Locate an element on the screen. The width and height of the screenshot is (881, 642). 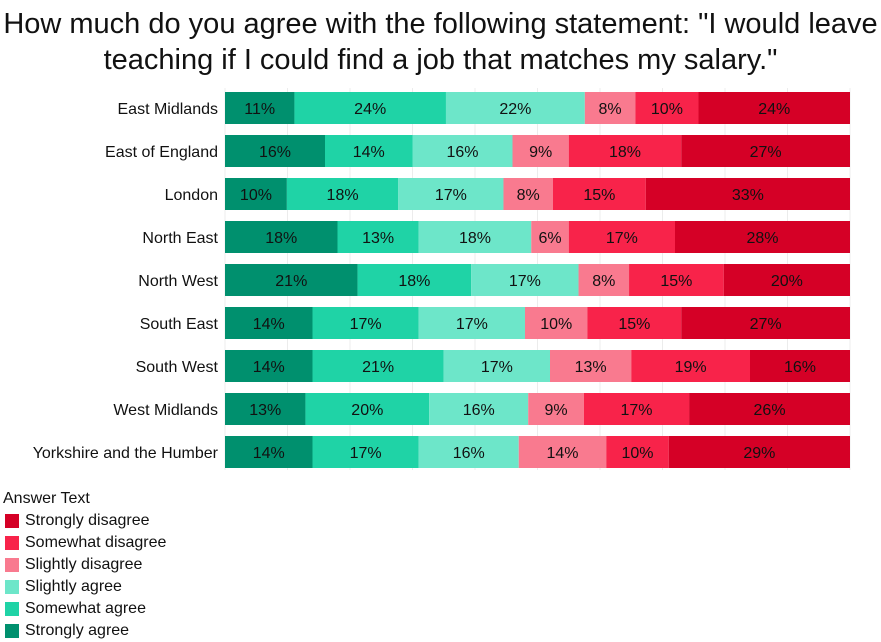
legend-item: Somewhat disagree is located at coordinates (84, 543).